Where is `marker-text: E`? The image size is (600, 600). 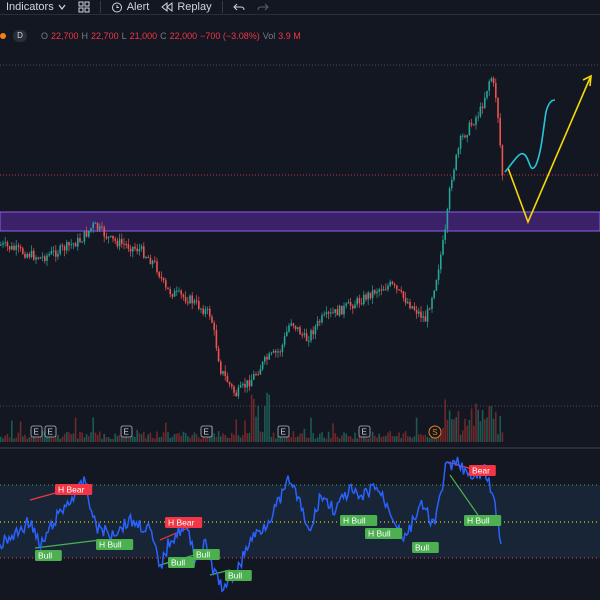
marker-text: E is located at coordinates (364, 432).